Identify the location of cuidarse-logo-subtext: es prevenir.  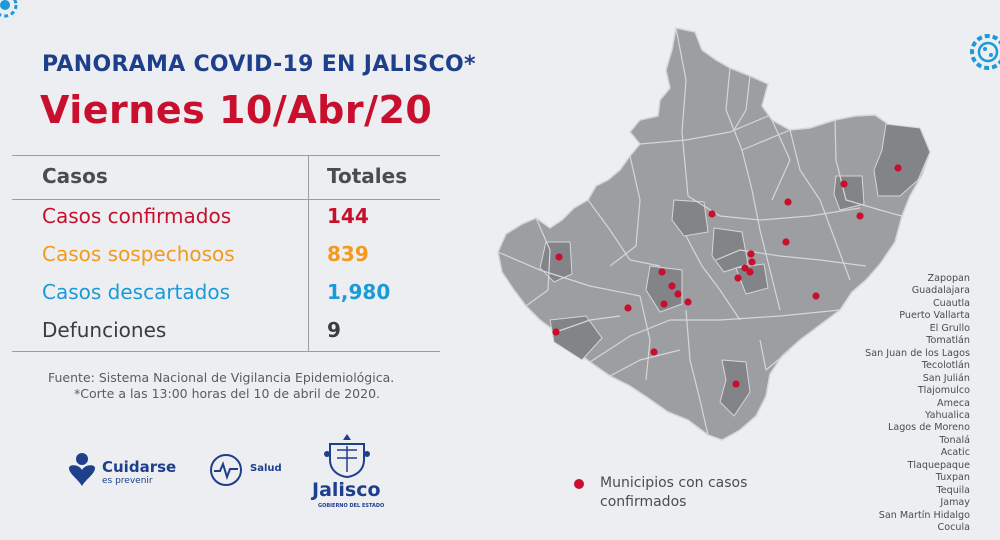
(127, 481).